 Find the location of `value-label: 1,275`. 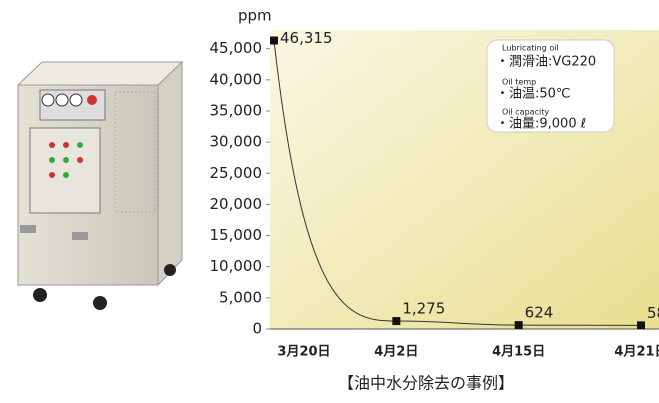

value-label: 1,275 is located at coordinates (423, 309).